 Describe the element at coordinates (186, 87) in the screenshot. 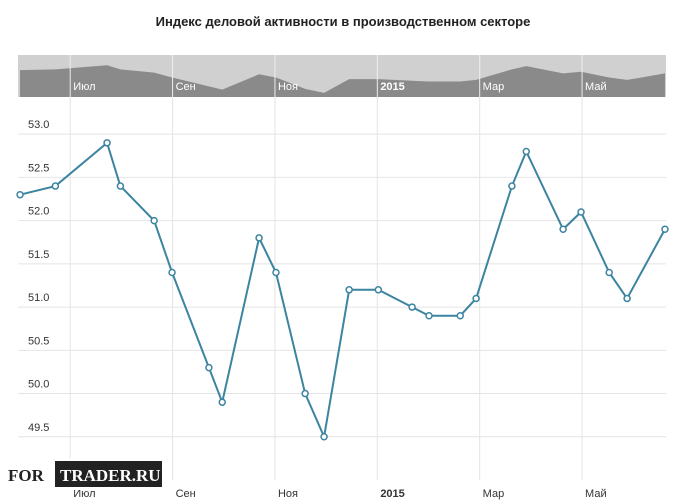

I see `navigator-label: Сен` at that location.